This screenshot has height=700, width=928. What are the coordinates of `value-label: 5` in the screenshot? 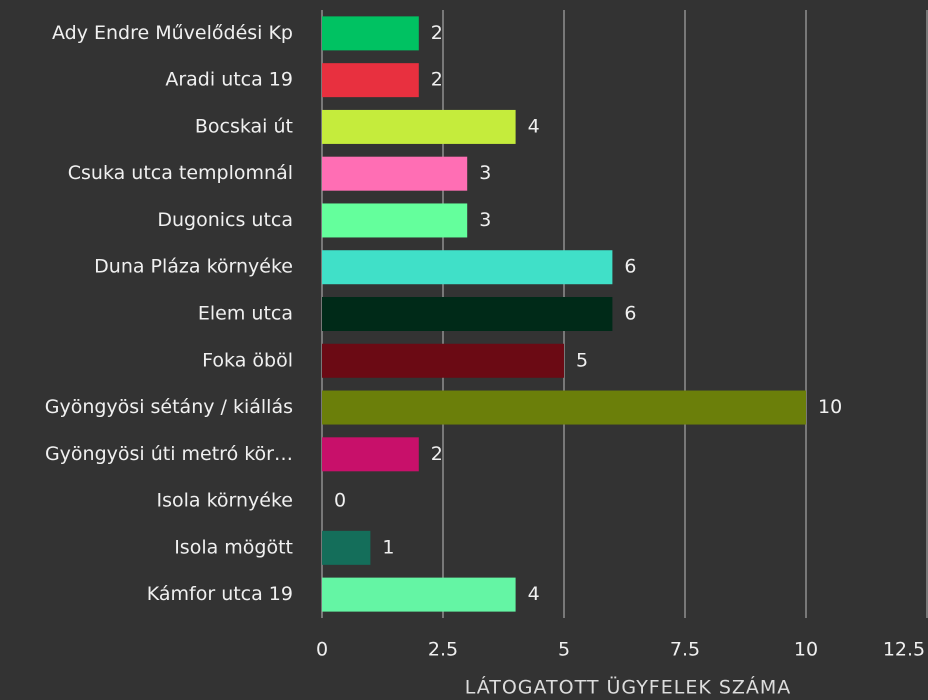 It's located at (582, 360).